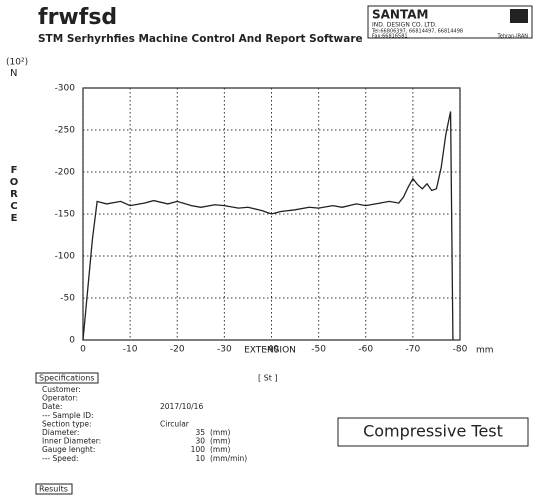 The height and width of the screenshot is (496, 542). I want to click on logo-fax: Fax:66816581, so click(390, 37).